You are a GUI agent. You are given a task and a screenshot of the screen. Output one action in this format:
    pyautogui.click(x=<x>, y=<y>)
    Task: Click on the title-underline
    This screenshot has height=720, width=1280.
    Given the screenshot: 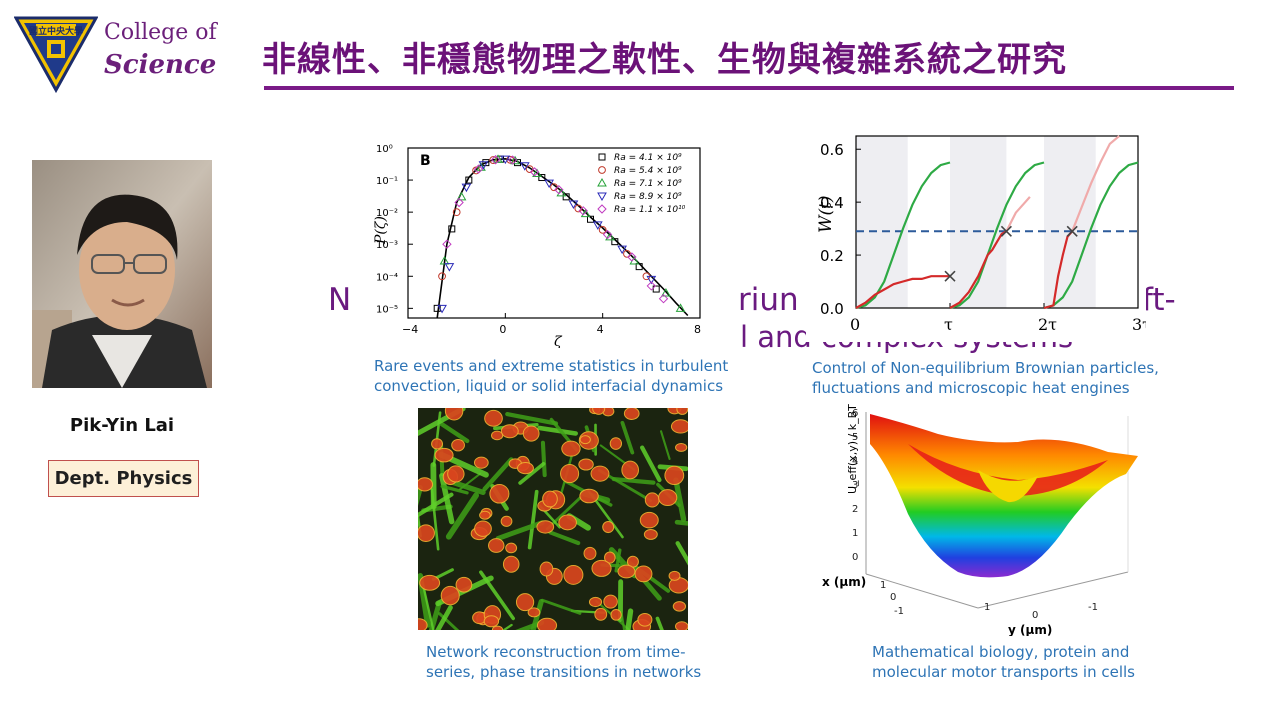 What is the action you would take?
    pyautogui.click(x=749, y=88)
    